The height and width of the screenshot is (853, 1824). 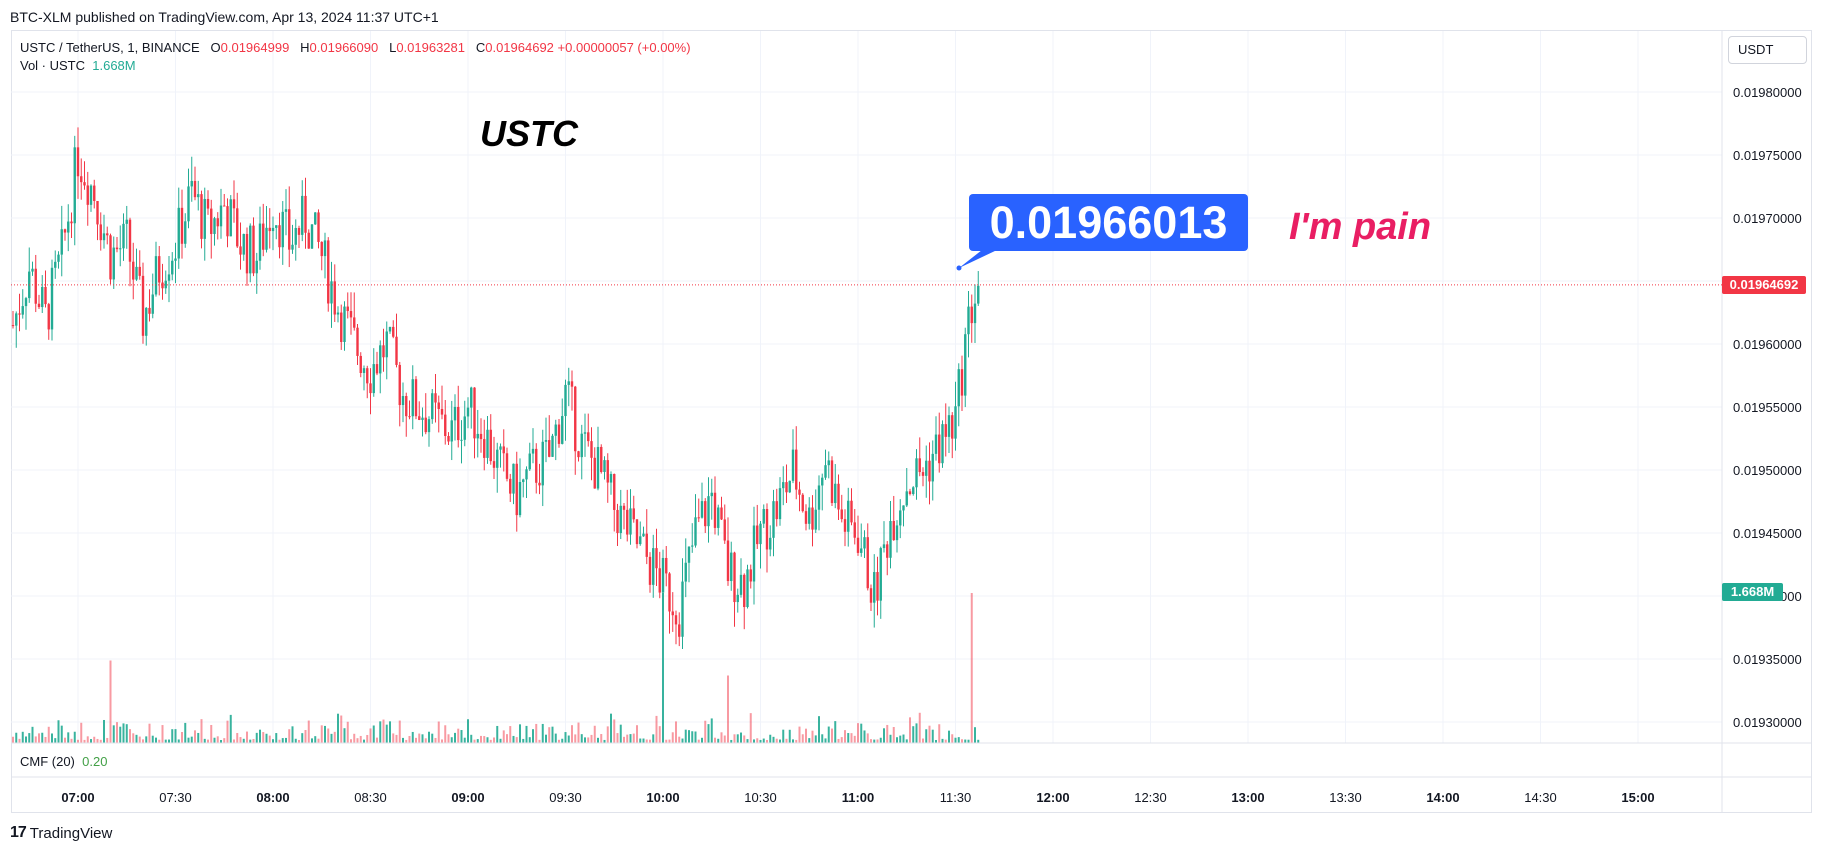 What do you see at coordinates (858, 797) in the screenshot?
I see `x-tick-label: 11:00` at bounding box center [858, 797].